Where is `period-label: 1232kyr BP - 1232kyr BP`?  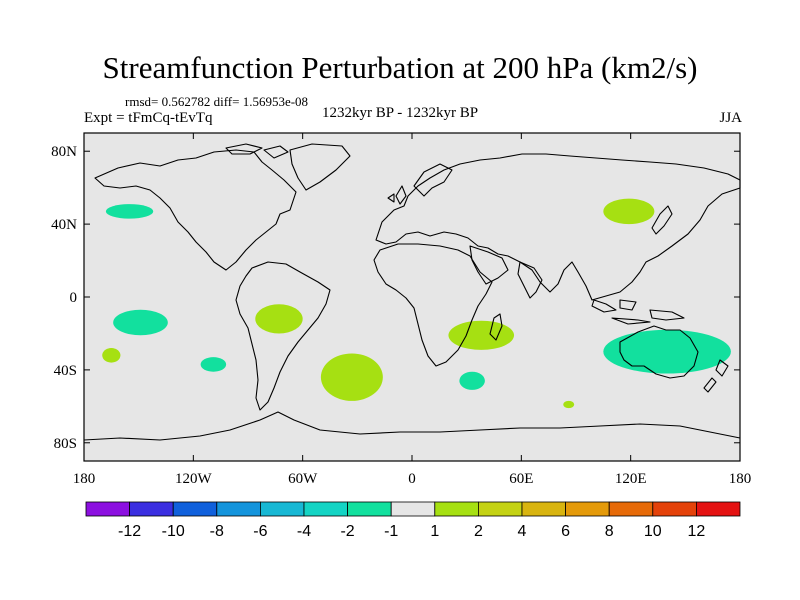 period-label: 1232kyr BP - 1232kyr BP is located at coordinates (400, 113).